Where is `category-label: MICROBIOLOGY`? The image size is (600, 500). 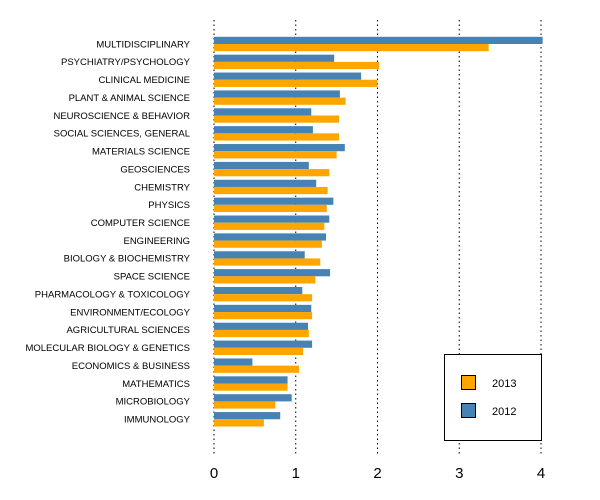
category-label: MICROBIOLOGY is located at coordinates (153, 402).